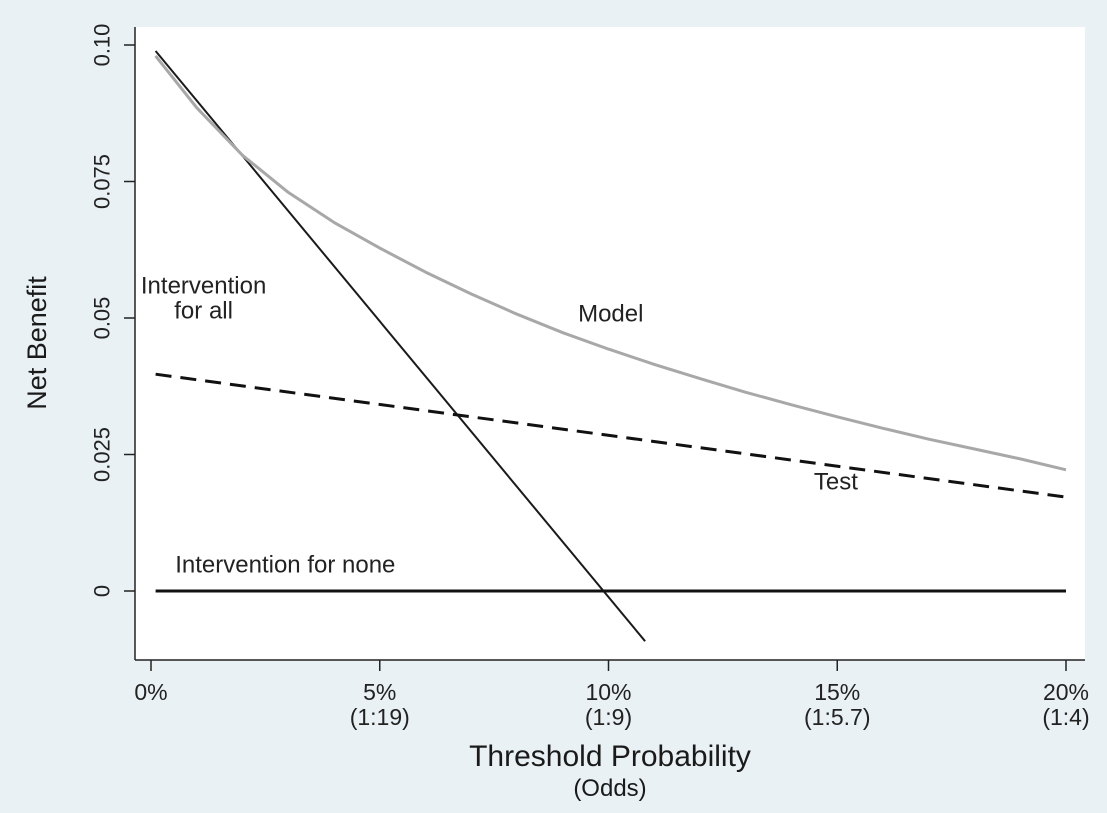 This screenshot has width=1107, height=813. What do you see at coordinates (37, 343) in the screenshot?
I see `y-axis-title: Net Benefit` at bounding box center [37, 343].